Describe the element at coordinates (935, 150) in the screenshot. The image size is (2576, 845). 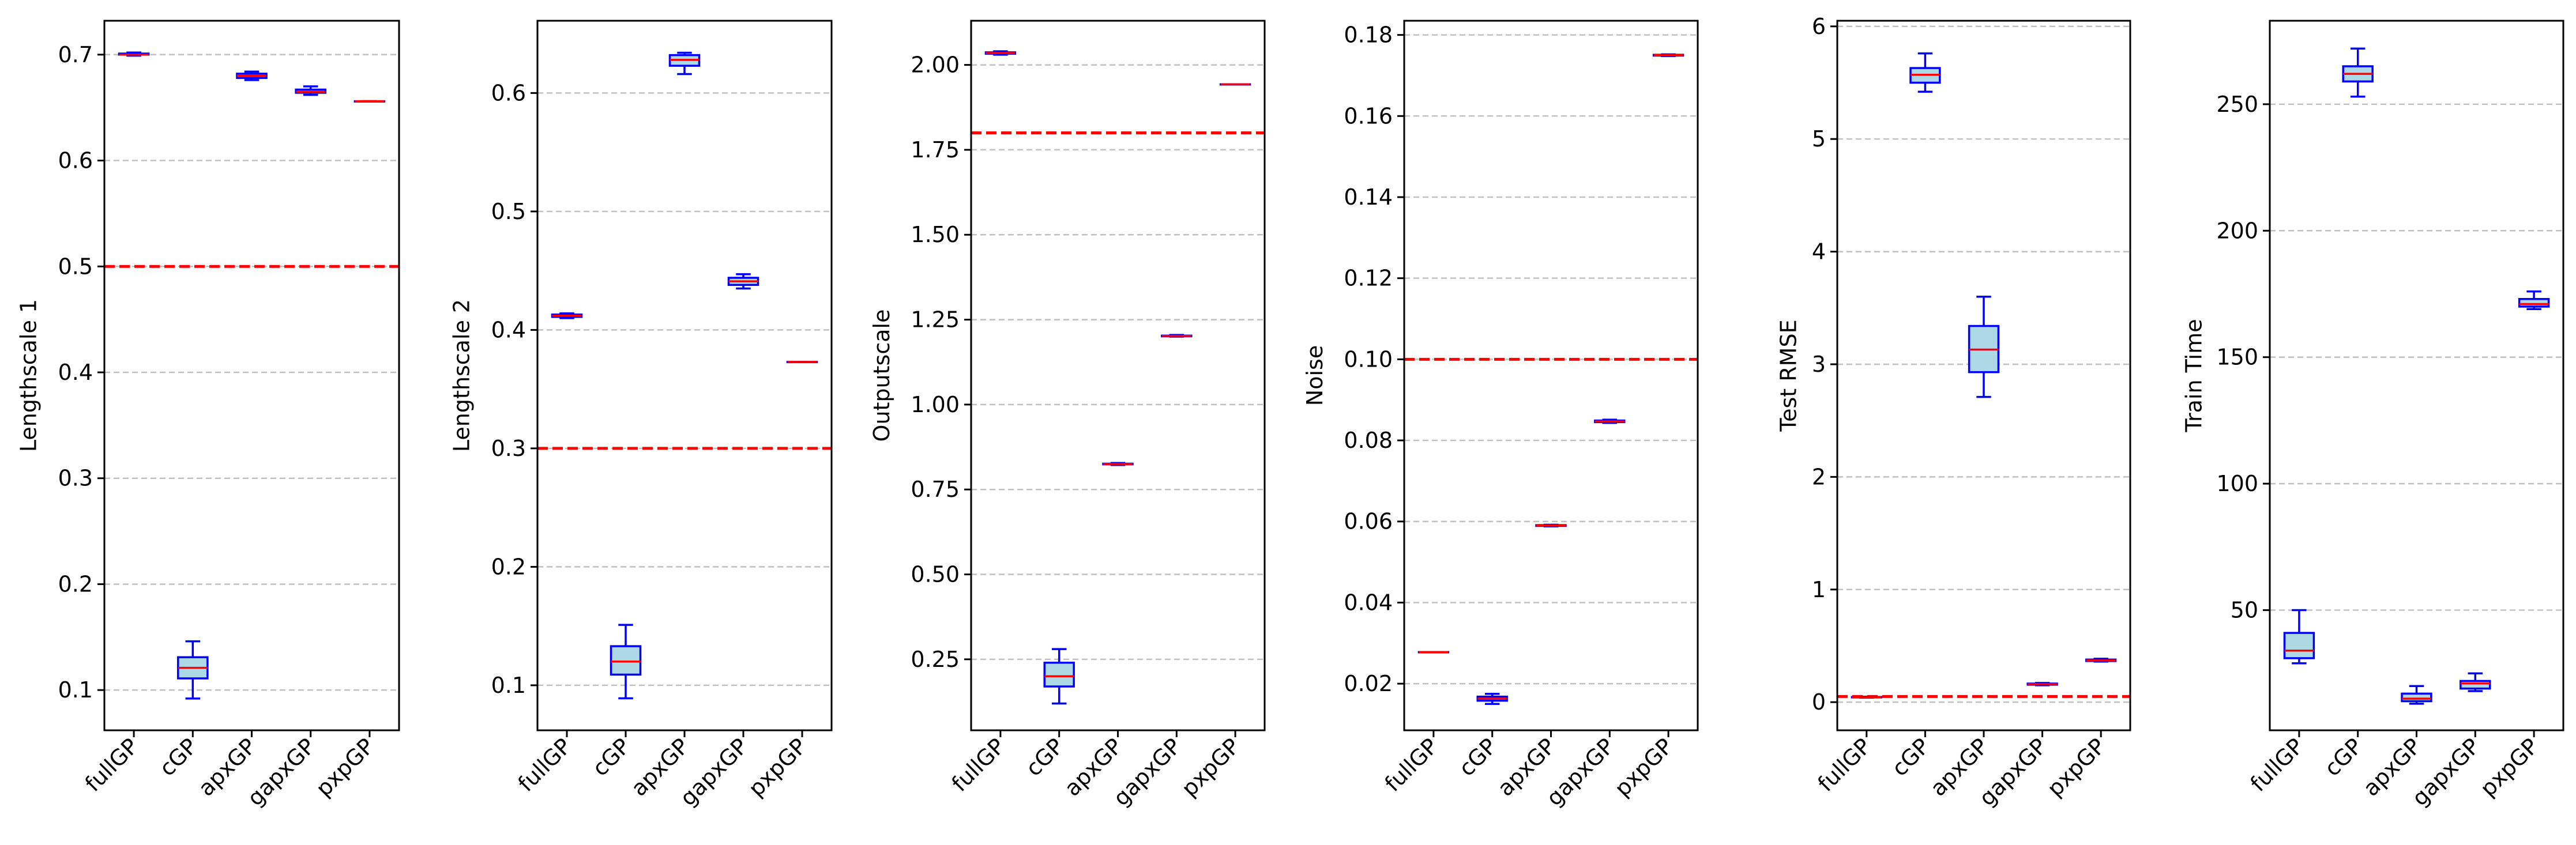
I see `y-tick-label: 1.75` at that location.